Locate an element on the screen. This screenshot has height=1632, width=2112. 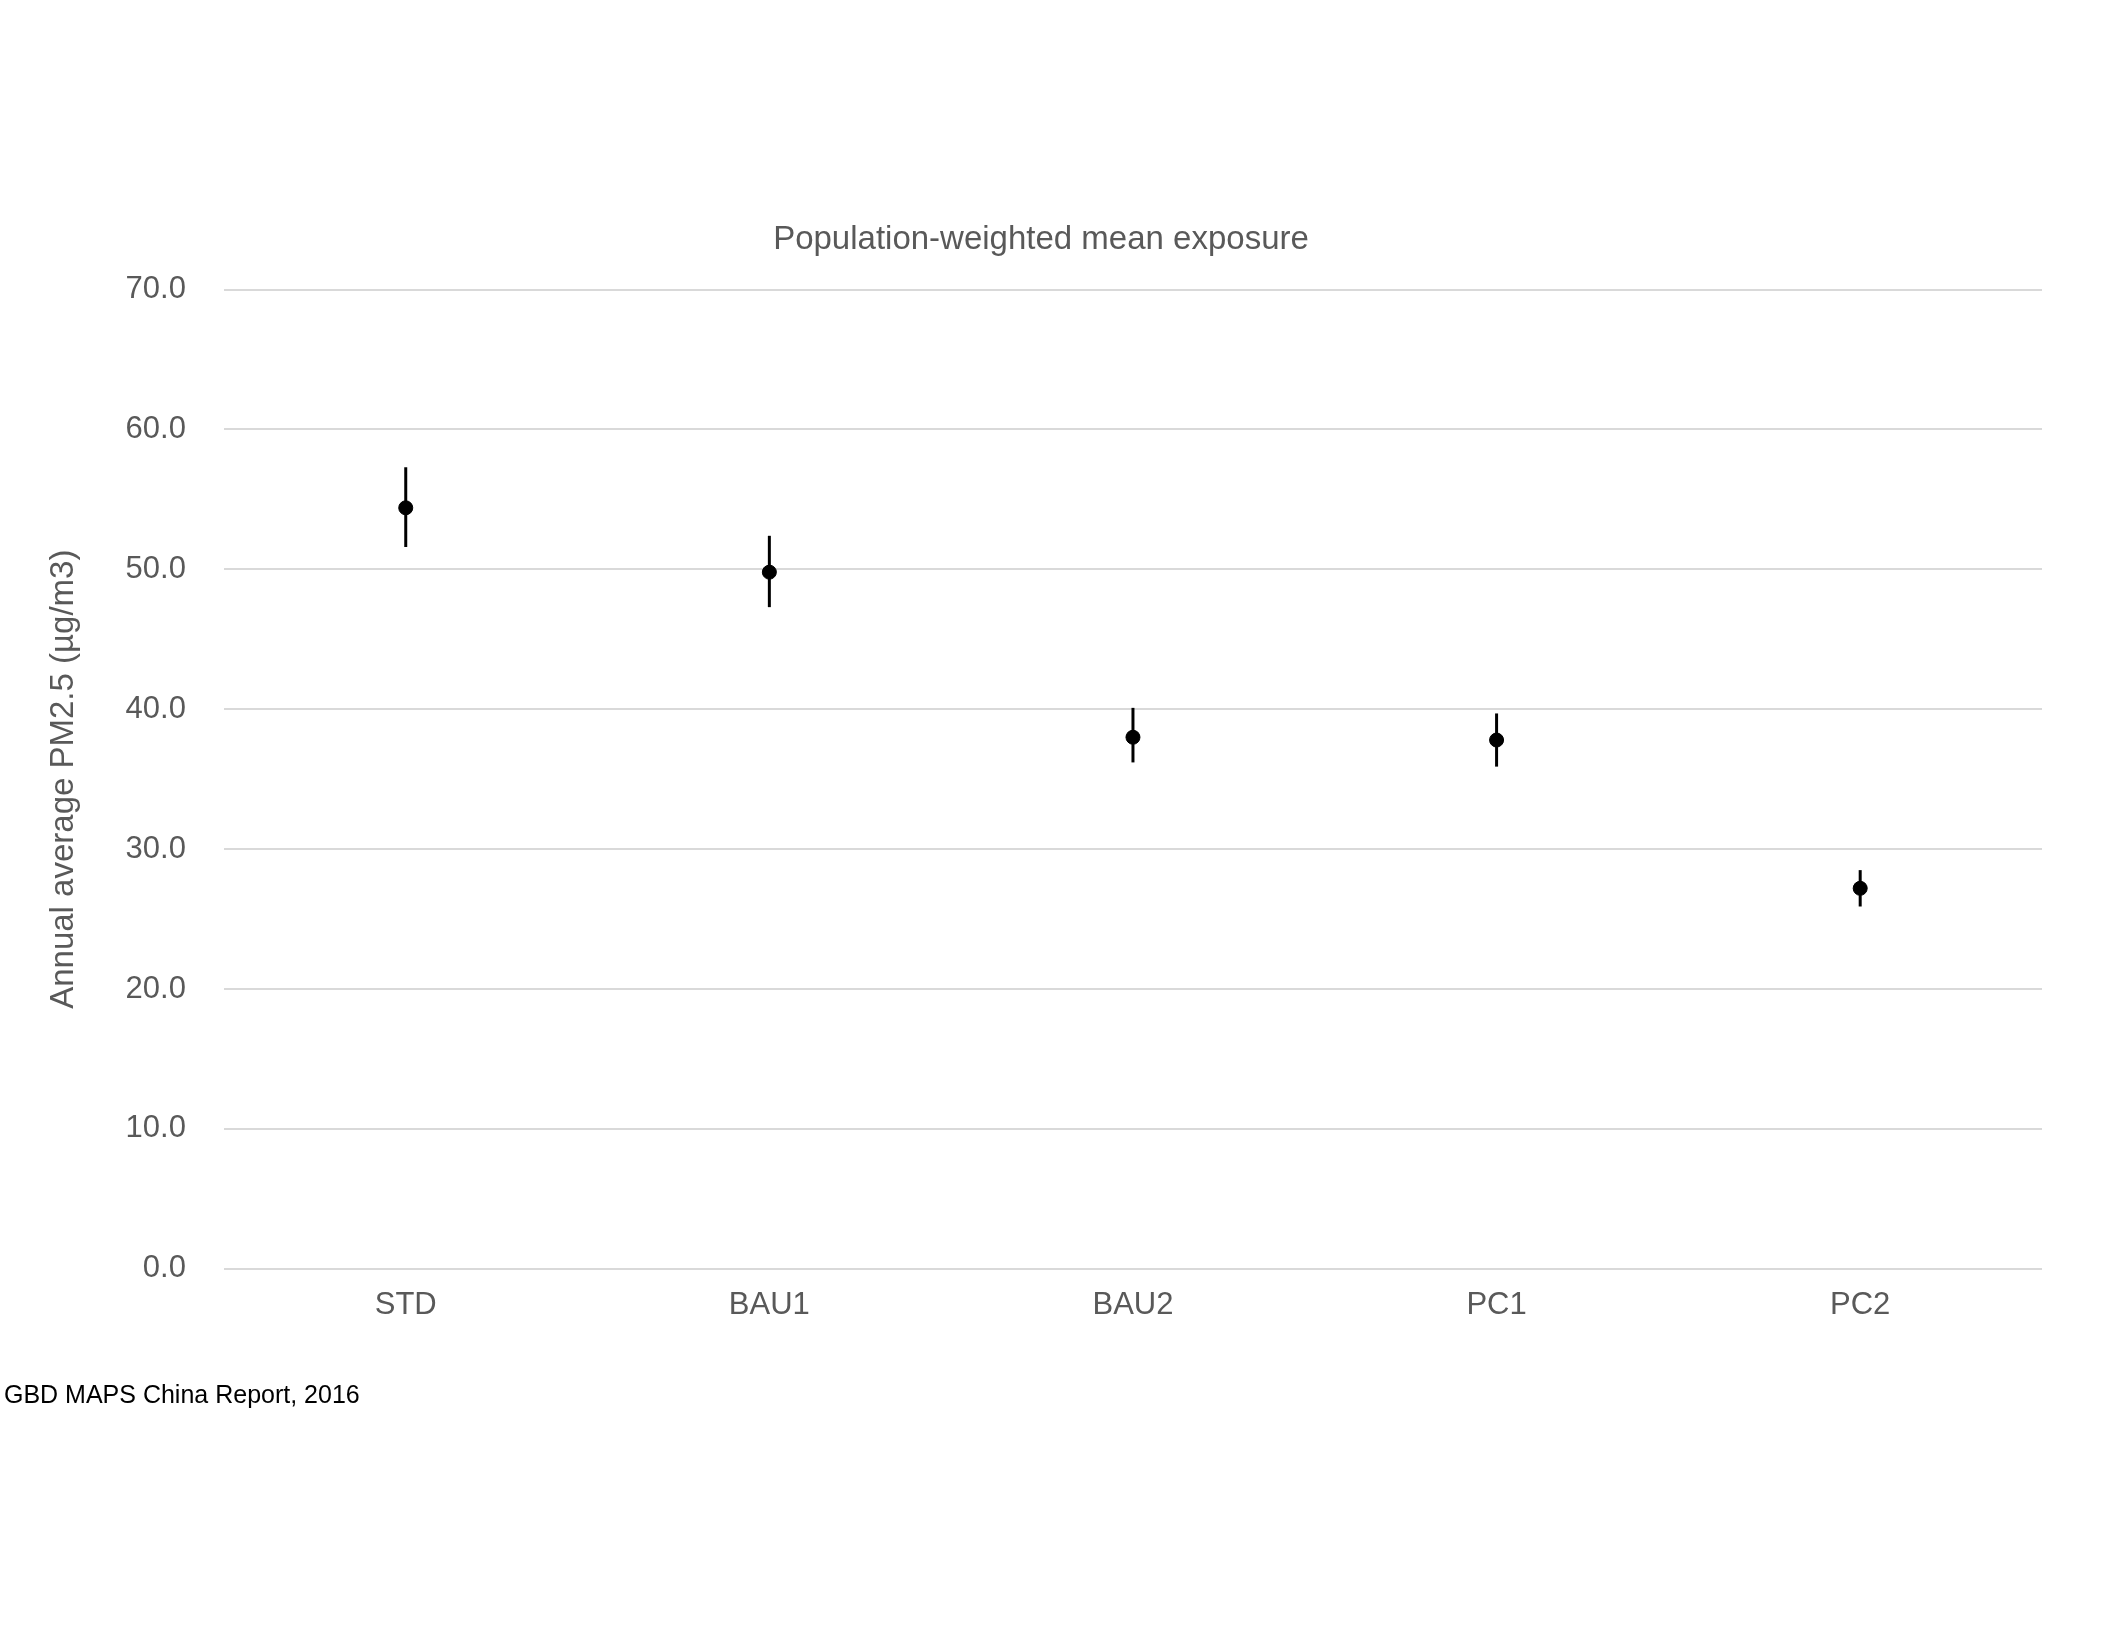
y-tick-label: 10.0 is located at coordinates (155, 1127).